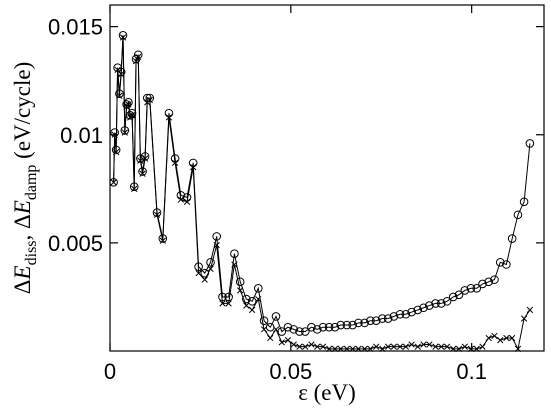 The width and height of the screenshot is (551, 409). Describe the element at coordinates (22, 235) in the screenshot. I see `y-axis-title-sep: ,` at that location.